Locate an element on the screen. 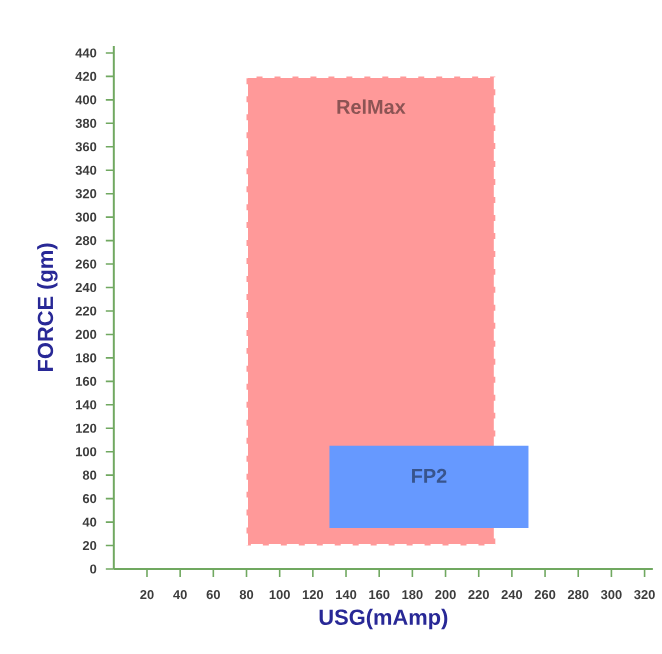 The image size is (662, 654). y-axis-title: FORCE (gm) is located at coordinates (47, 307).